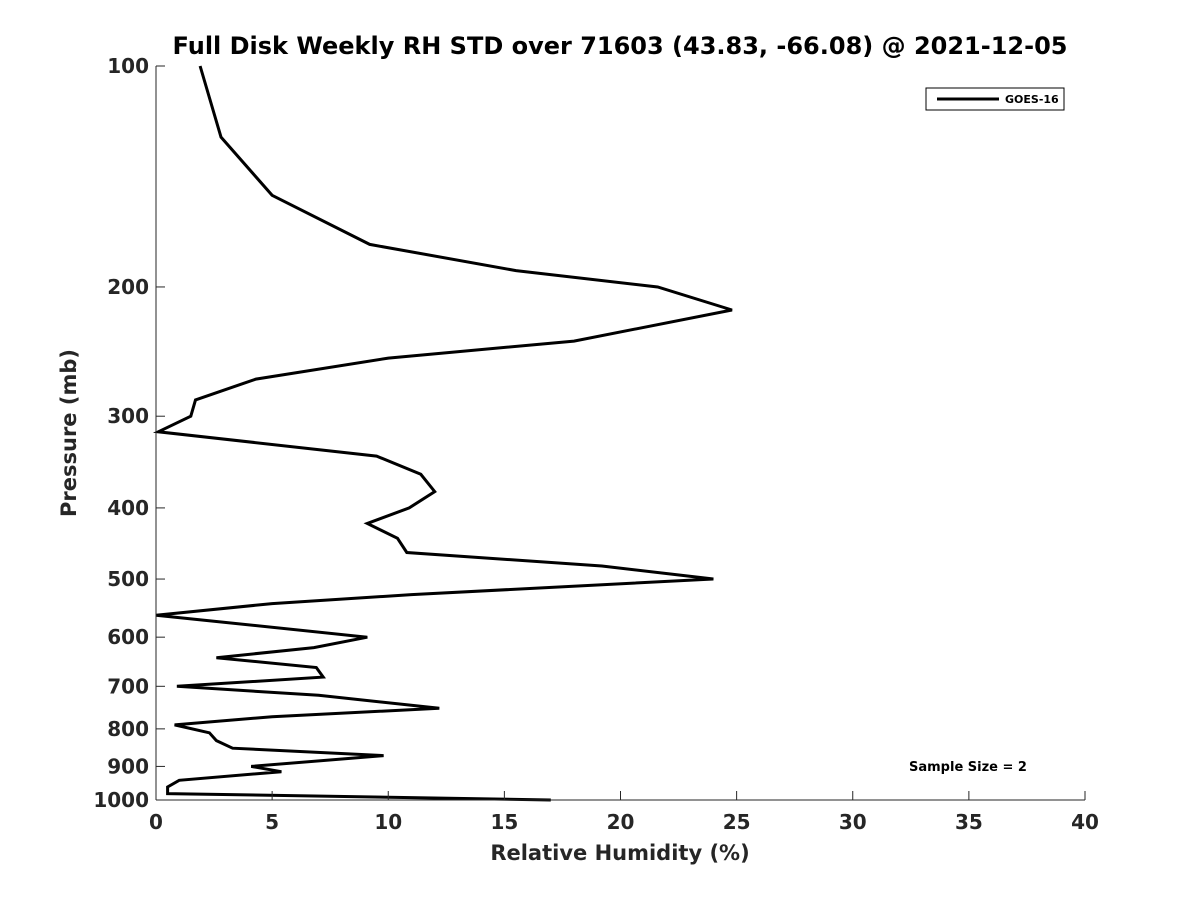  I want to click on y-tick-label: 300, so click(128, 416).